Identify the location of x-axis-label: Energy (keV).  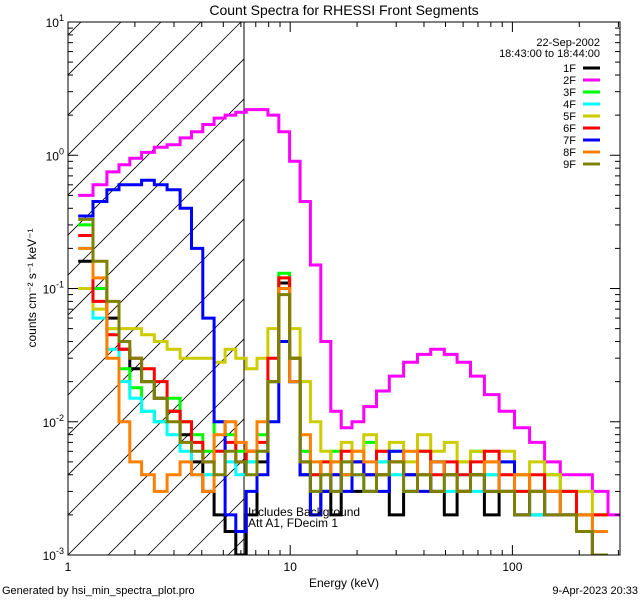
(344, 583).